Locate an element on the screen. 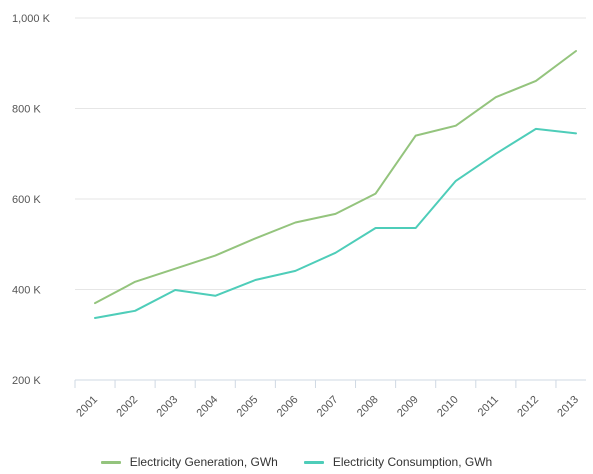  x-tick-label: 2004 is located at coordinates (208, 407).